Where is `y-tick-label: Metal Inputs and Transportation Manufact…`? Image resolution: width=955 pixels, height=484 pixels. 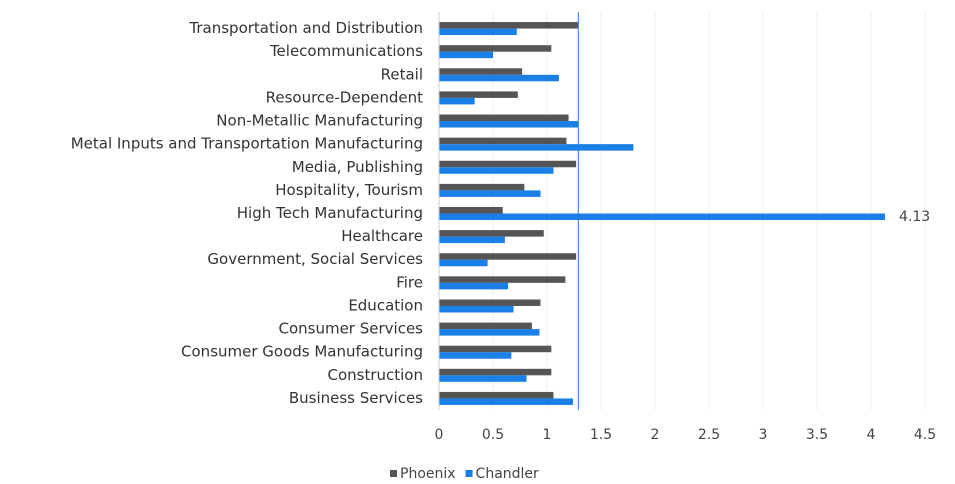 y-tick-label: Metal Inputs and Transportation Manufact… is located at coordinates (247, 144).